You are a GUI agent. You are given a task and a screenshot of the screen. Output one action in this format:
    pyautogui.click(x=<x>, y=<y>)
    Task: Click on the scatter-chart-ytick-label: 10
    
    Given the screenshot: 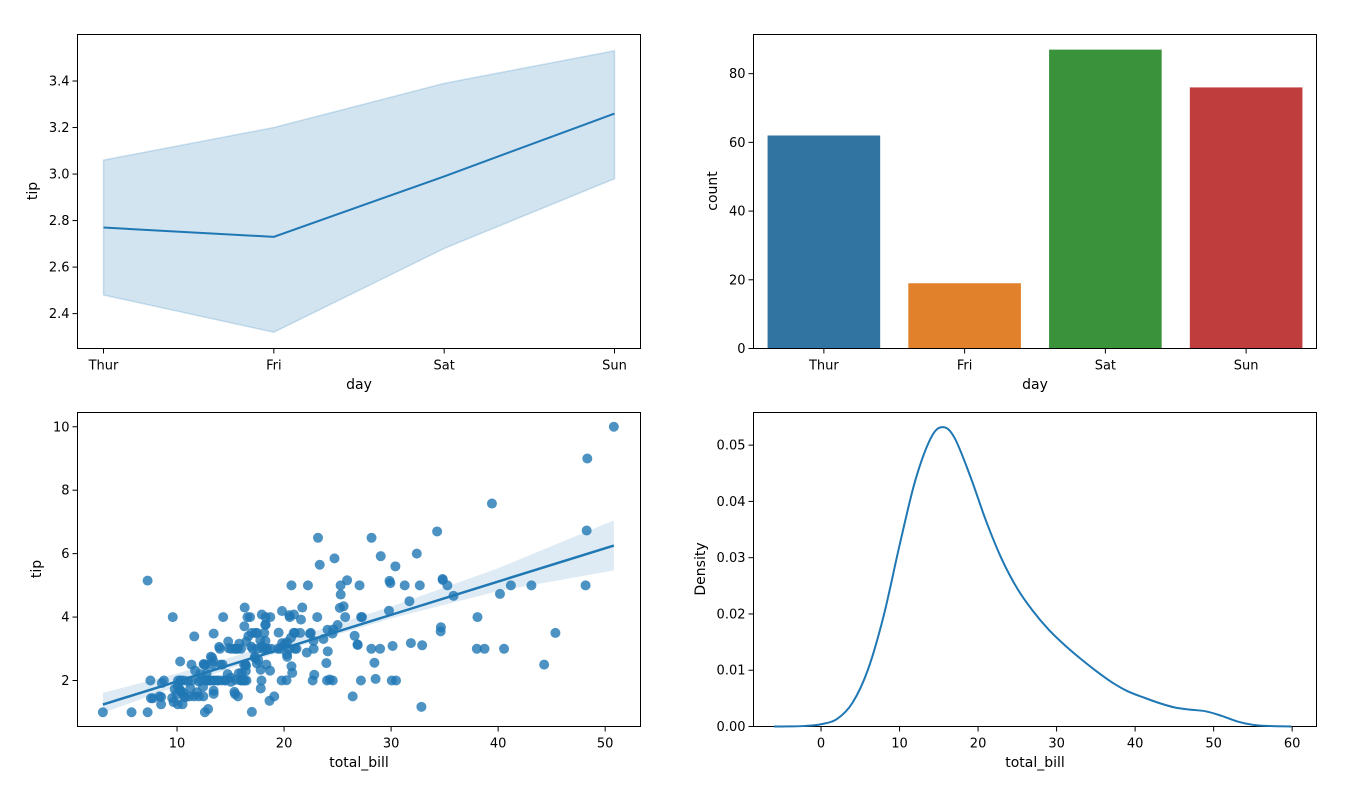 What is the action you would take?
    pyautogui.click(x=61, y=427)
    